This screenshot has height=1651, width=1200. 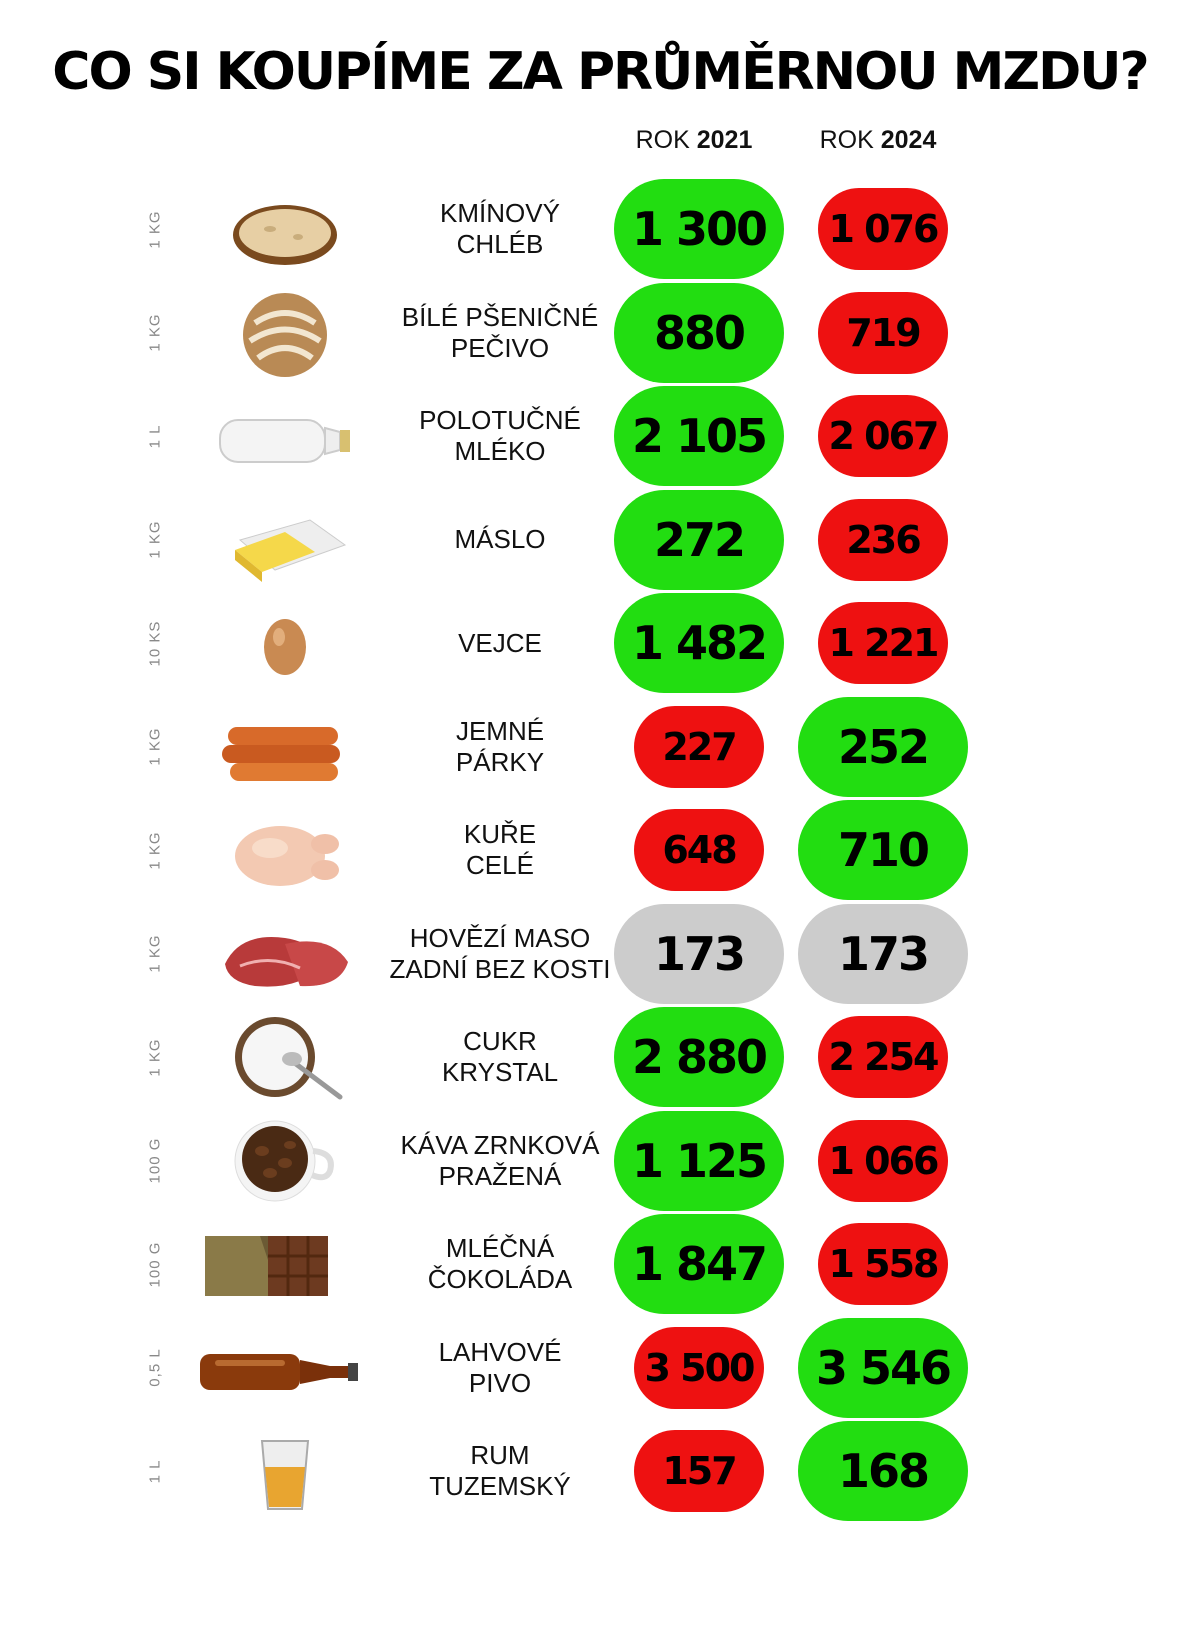 I want to click on page-title: CO SI KOUPÍME ZA PRŮMĚRNOU MZDU?, so click(x=600, y=72).